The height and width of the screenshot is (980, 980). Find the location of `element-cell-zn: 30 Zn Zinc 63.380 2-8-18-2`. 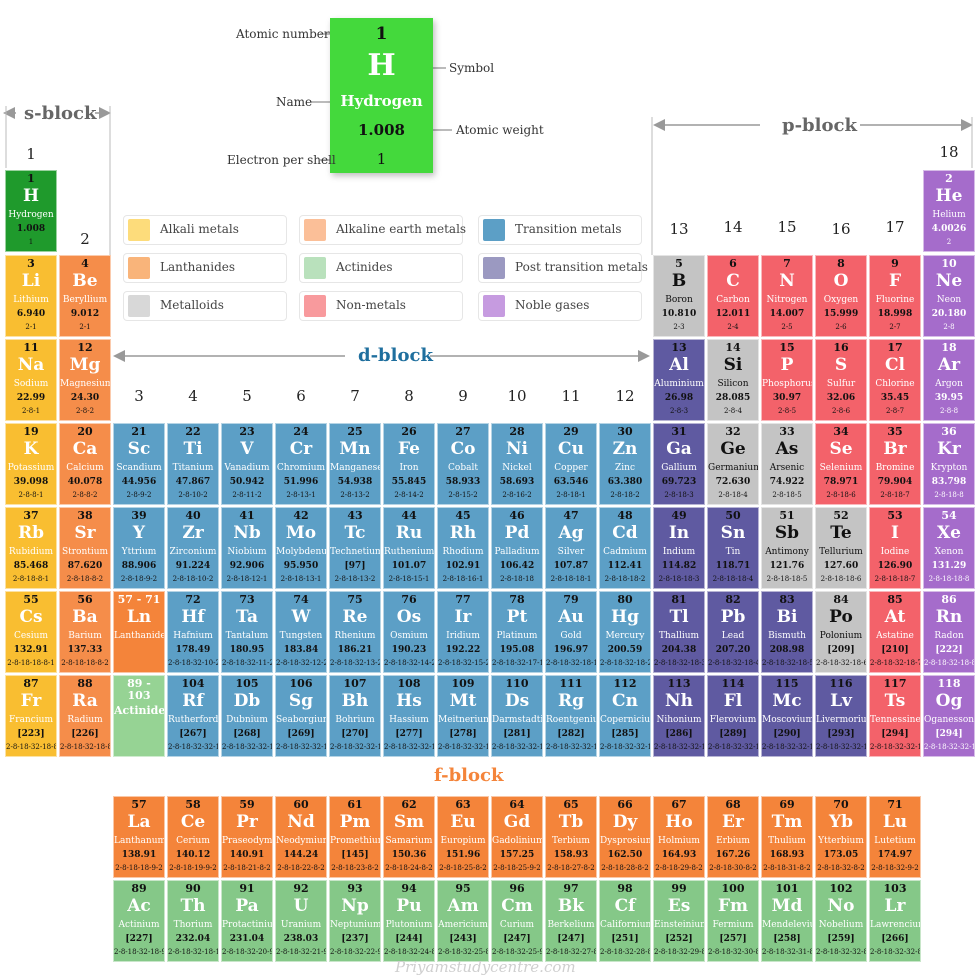

element-cell-zn: 30 Zn Zinc 63.380 2-8-18-2 is located at coordinates (625, 464).